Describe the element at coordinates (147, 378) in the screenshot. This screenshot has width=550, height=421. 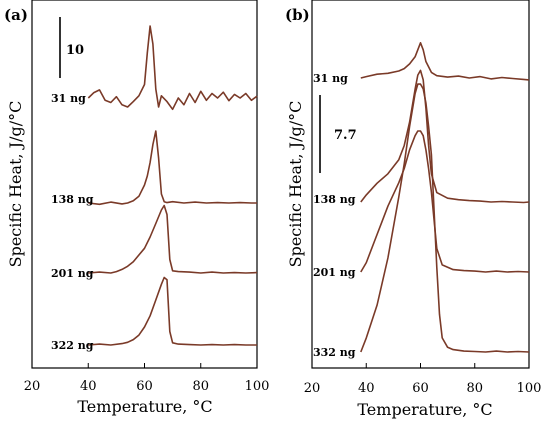
I see `panel-a-x-ticks: 20 40 60 80 100` at that location.